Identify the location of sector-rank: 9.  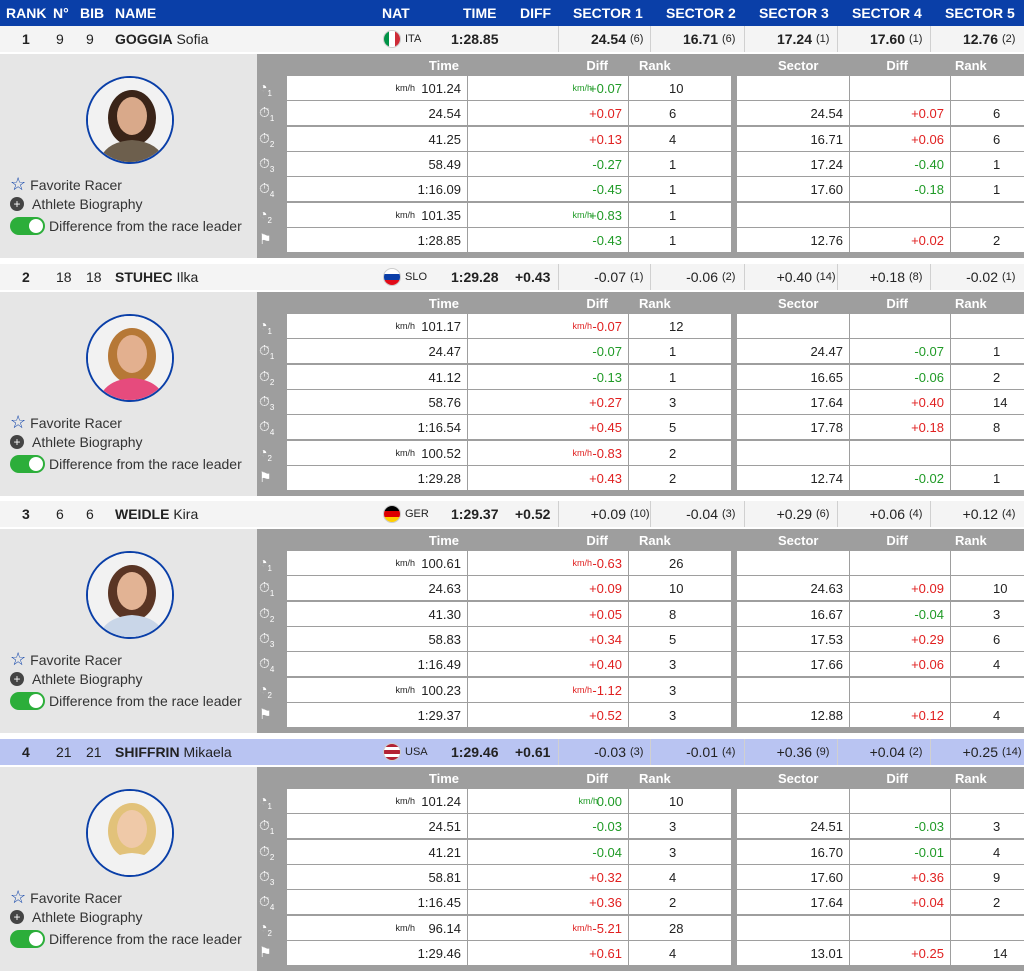
(997, 877).